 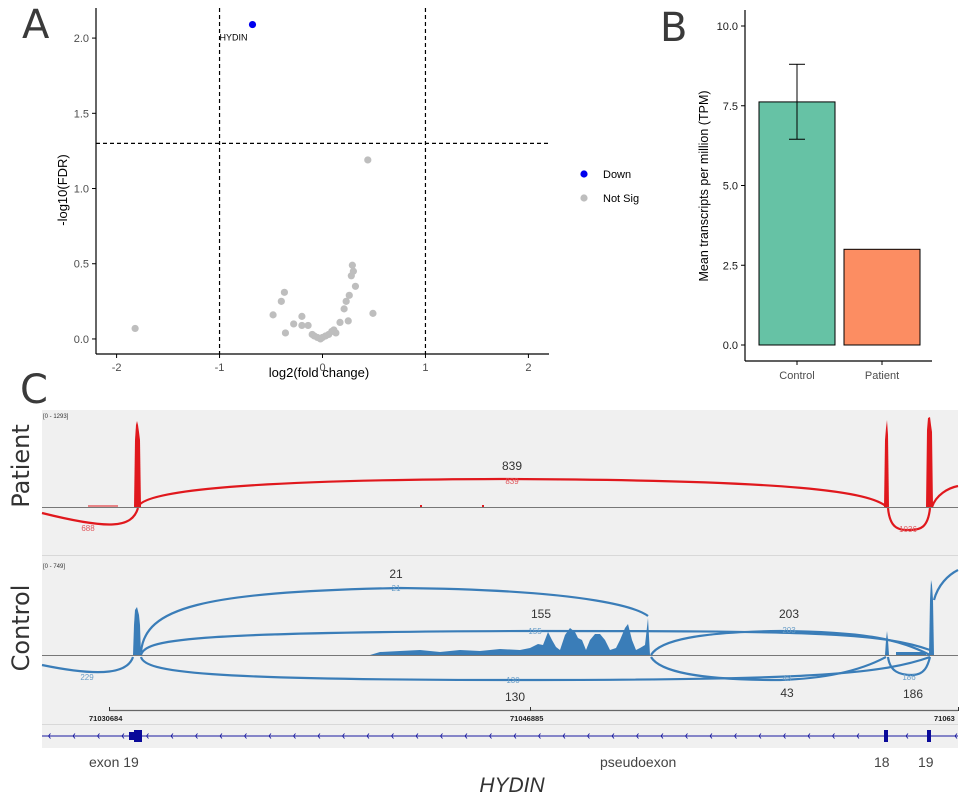 I want to click on volcano-points: HYDIN, so click(x=254, y=181).